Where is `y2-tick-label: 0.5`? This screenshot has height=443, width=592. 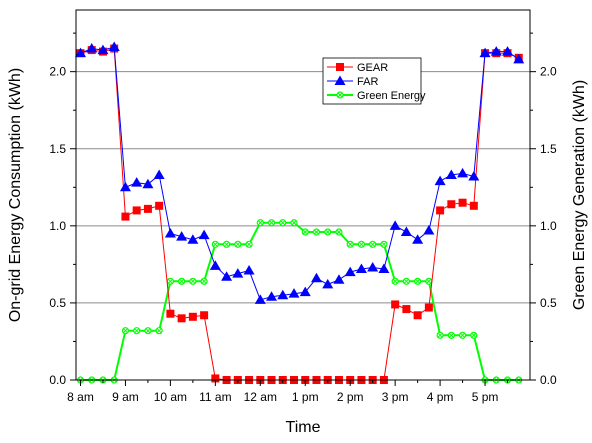 y2-tick-label: 0.5 is located at coordinates (548, 303).